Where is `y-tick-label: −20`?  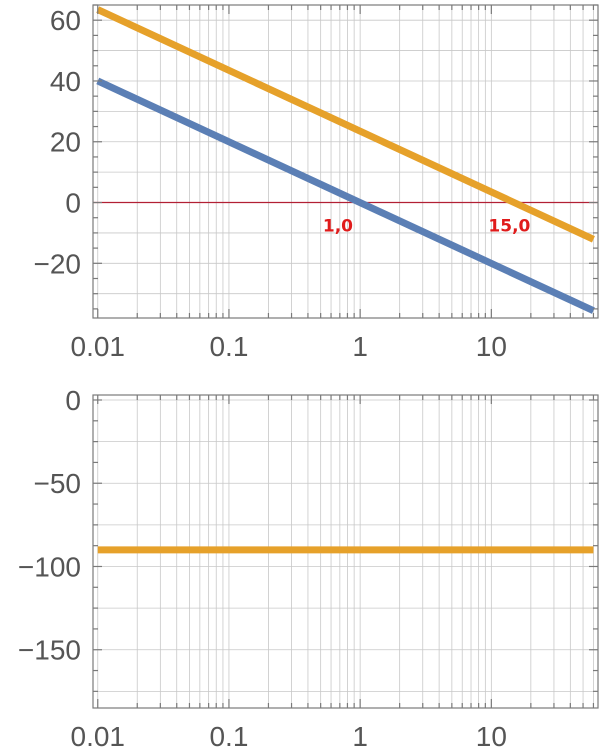
y-tick-label: −20 is located at coordinates (58, 263).